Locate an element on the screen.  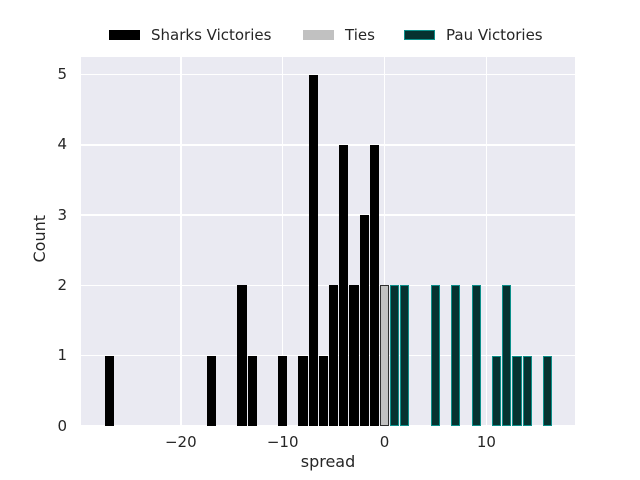
y-tick-label-3: 3 is located at coordinates (62, 214).